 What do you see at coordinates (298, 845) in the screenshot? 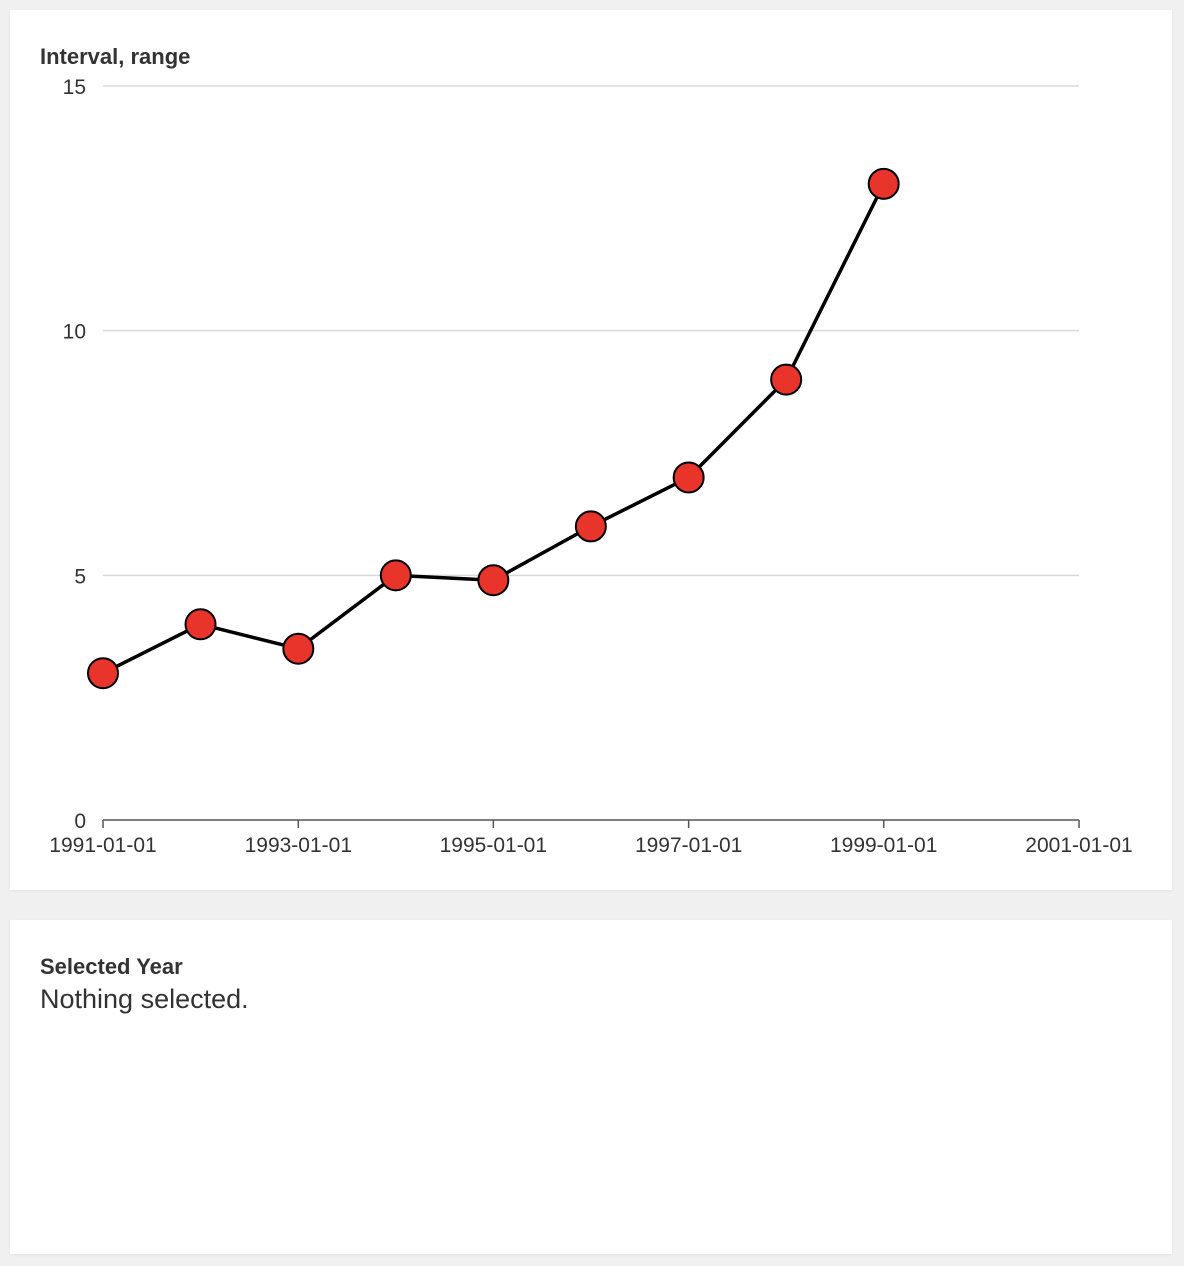
I see `x-tick-label: 1993-01-01` at bounding box center [298, 845].